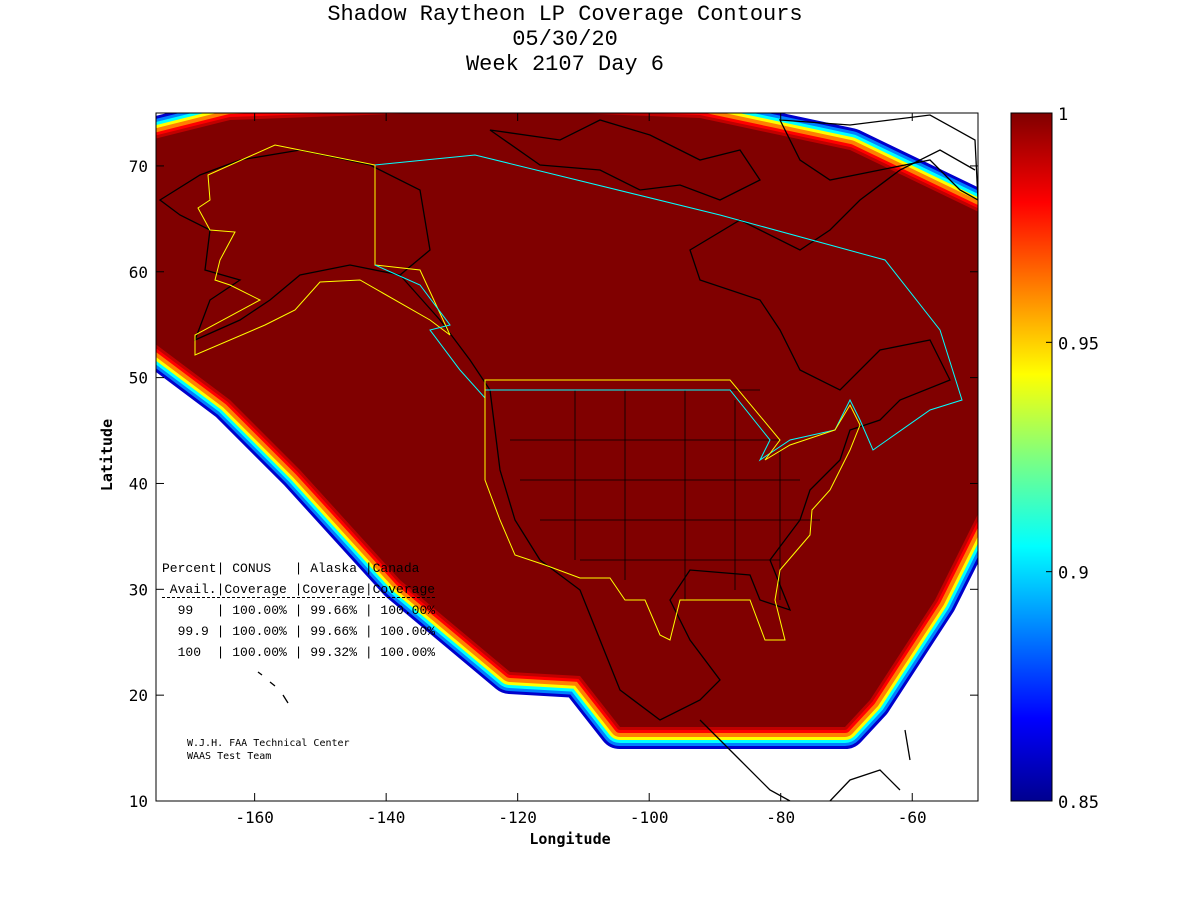  I want to click on table-header-2: Avail.|Coverage |Coverage|Coverage, so click(299, 590).